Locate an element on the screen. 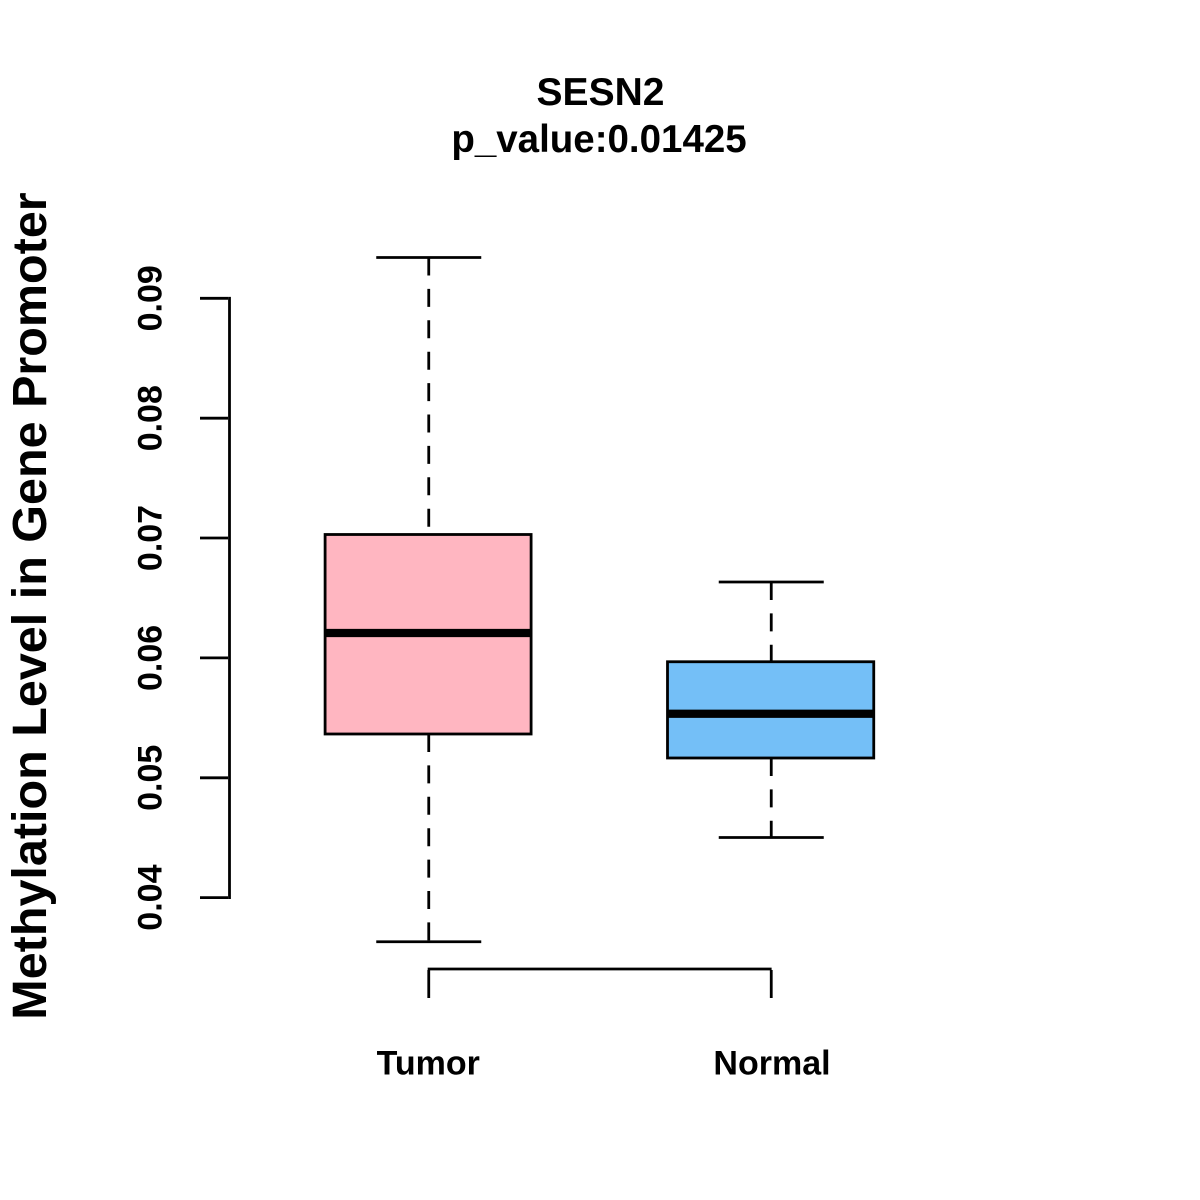 The height and width of the screenshot is (1200, 1200). svg-text: SESN2 is located at coordinates (601, 92).